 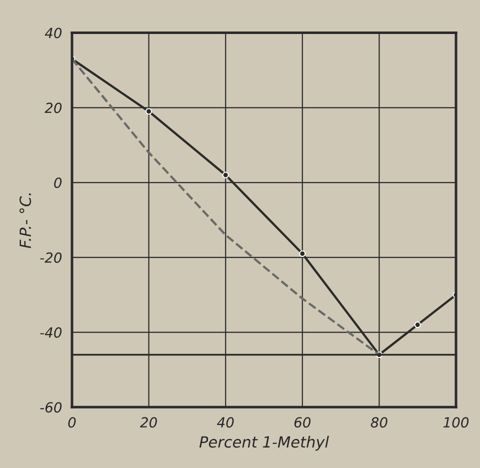 What do you see at coordinates (51, 407) in the screenshot?
I see `y-tick-label: -60` at bounding box center [51, 407].